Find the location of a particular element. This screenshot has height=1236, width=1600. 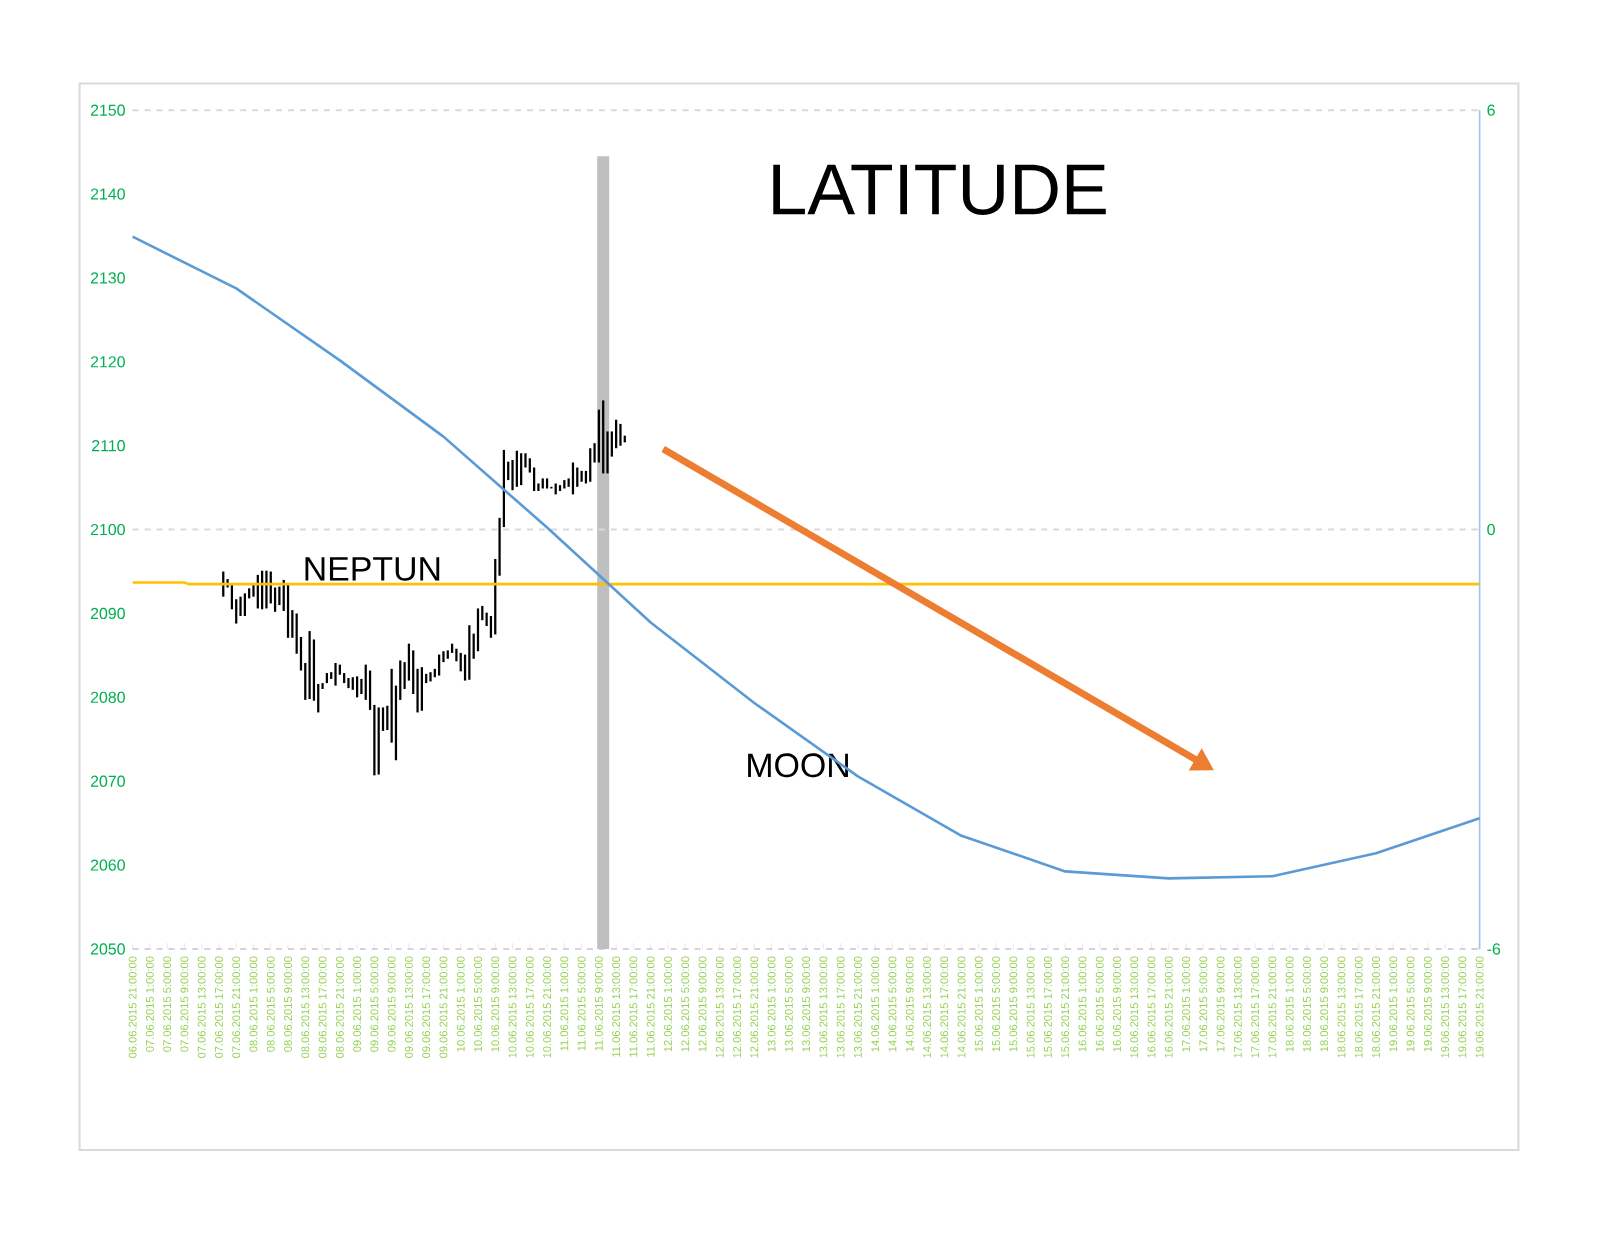

x-tick-label: 09.06.2015 9:00:00 is located at coordinates (391, 1004).